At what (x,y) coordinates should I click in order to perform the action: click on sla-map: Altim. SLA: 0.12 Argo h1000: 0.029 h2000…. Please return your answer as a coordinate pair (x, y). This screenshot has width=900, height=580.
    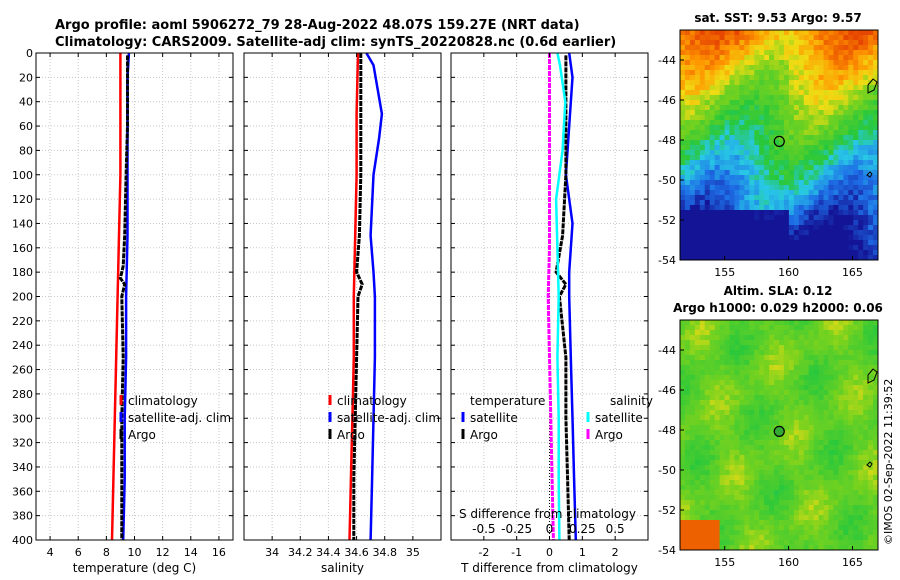
    Looking at the image, I should click on (770, 426).